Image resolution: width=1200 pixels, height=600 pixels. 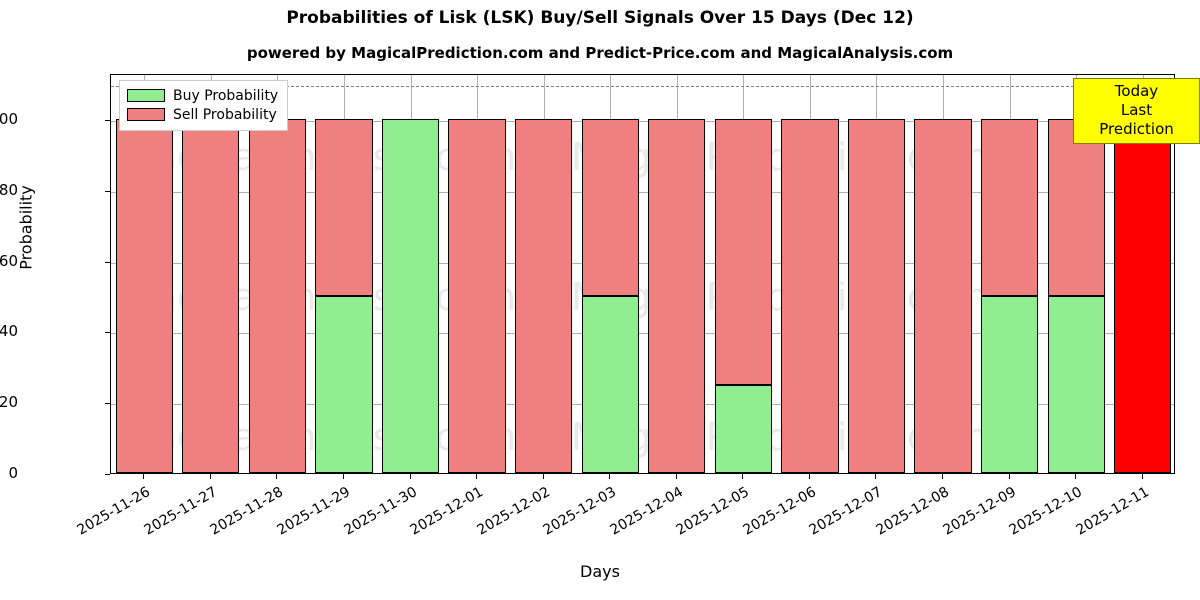 I want to click on y-axis-tick-label: 100, so click(x=9, y=119).